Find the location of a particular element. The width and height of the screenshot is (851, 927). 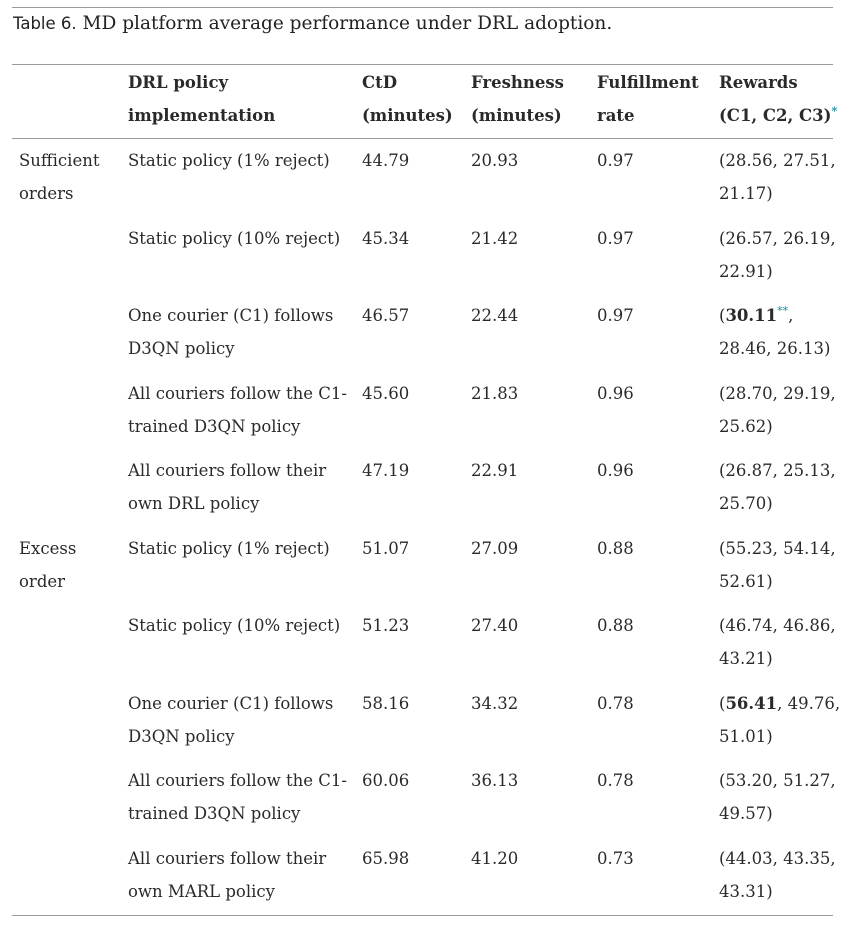

cell-rewards: (26.87, 25.13, 25.70) is located at coordinates (777, 487).